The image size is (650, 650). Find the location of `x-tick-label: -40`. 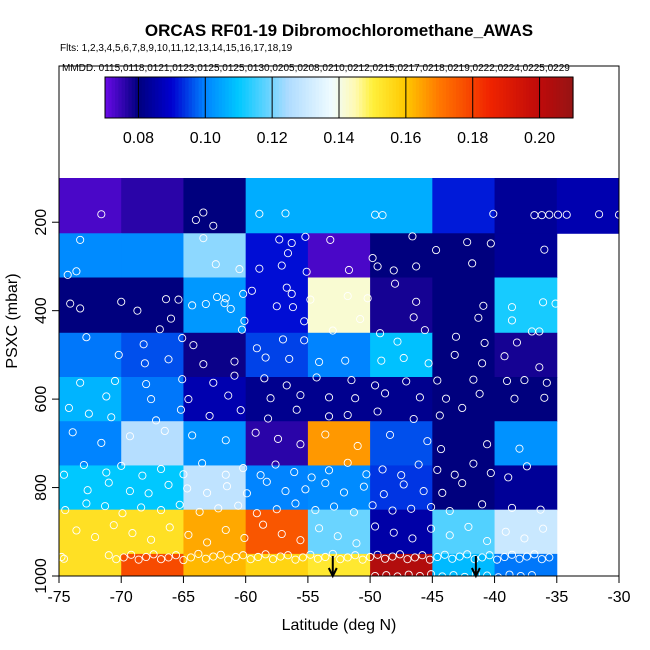

x-tick-label: -40 is located at coordinates (494, 597).